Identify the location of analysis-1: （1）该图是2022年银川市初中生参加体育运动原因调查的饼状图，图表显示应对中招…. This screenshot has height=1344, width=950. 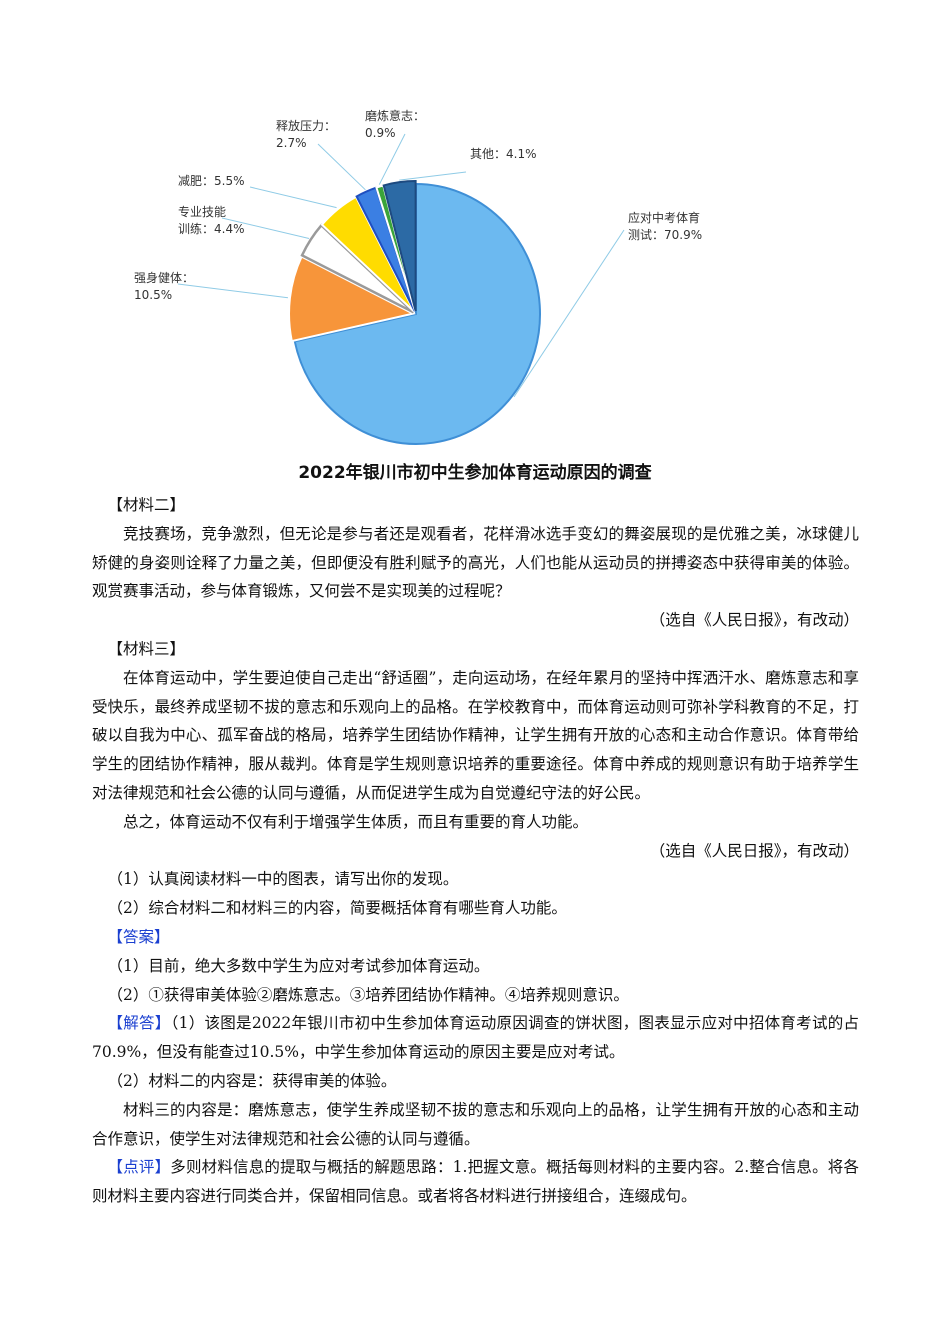
(475, 1038).